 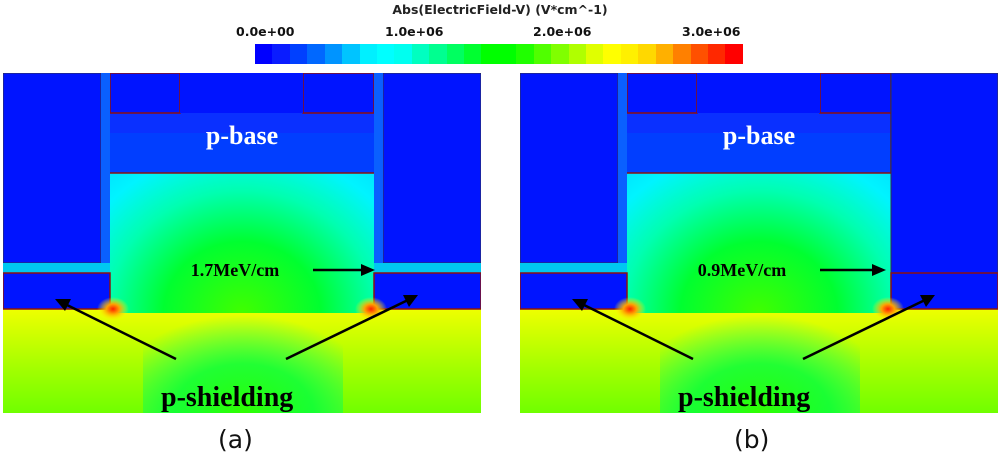 What do you see at coordinates (500, 9) in the screenshot?
I see `colorbar-title: Abs(ElectricField-V) (V*cm^-1)` at bounding box center [500, 9].